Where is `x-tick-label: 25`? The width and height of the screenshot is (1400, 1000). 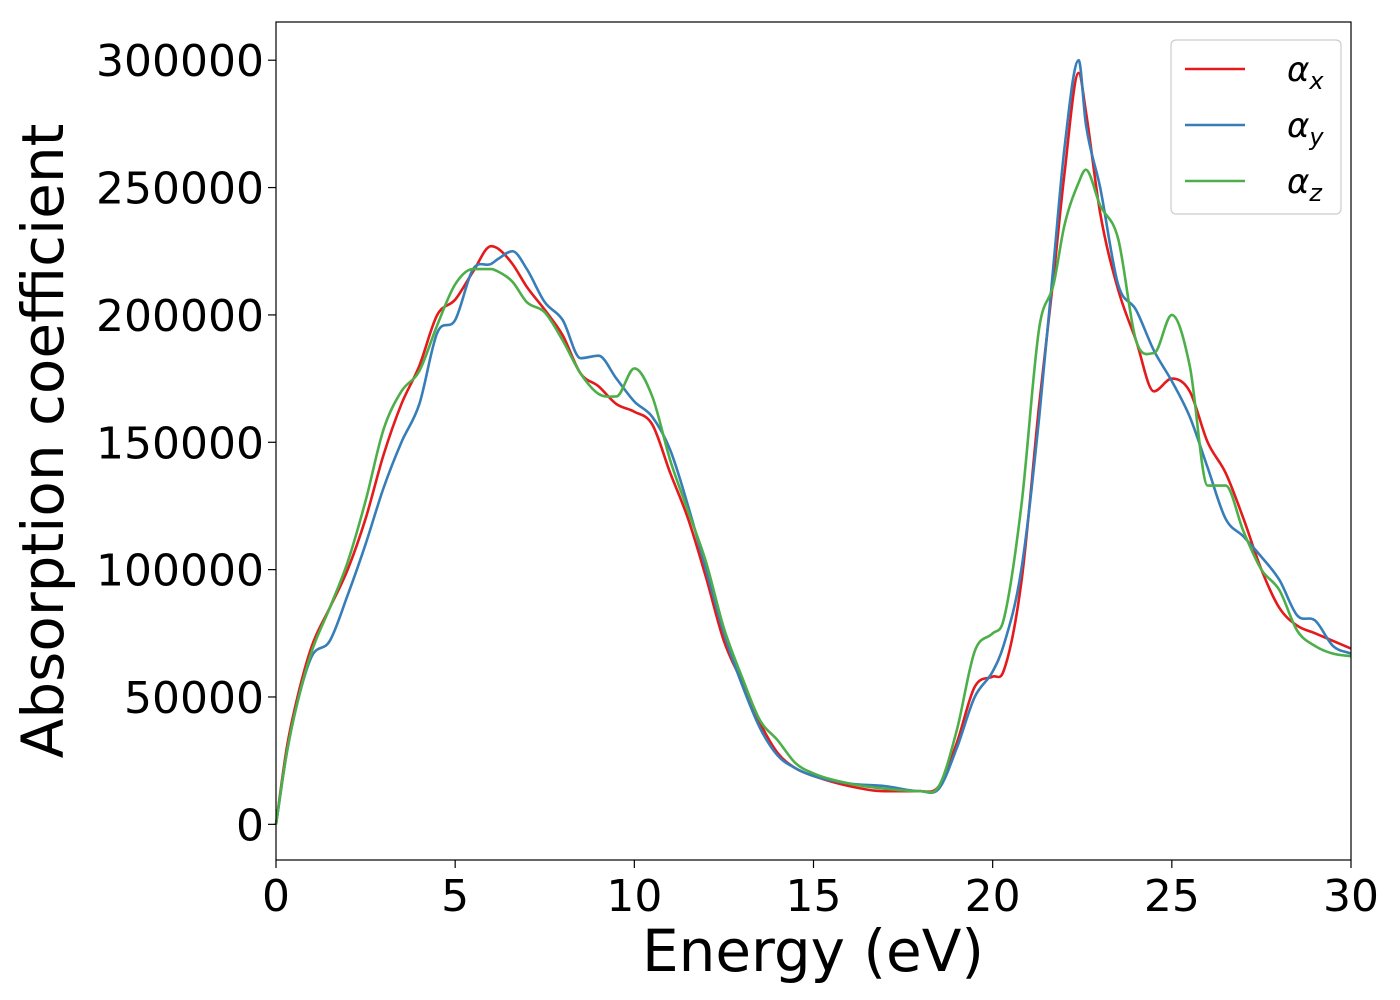 x-tick-label: 25 is located at coordinates (1172, 896).